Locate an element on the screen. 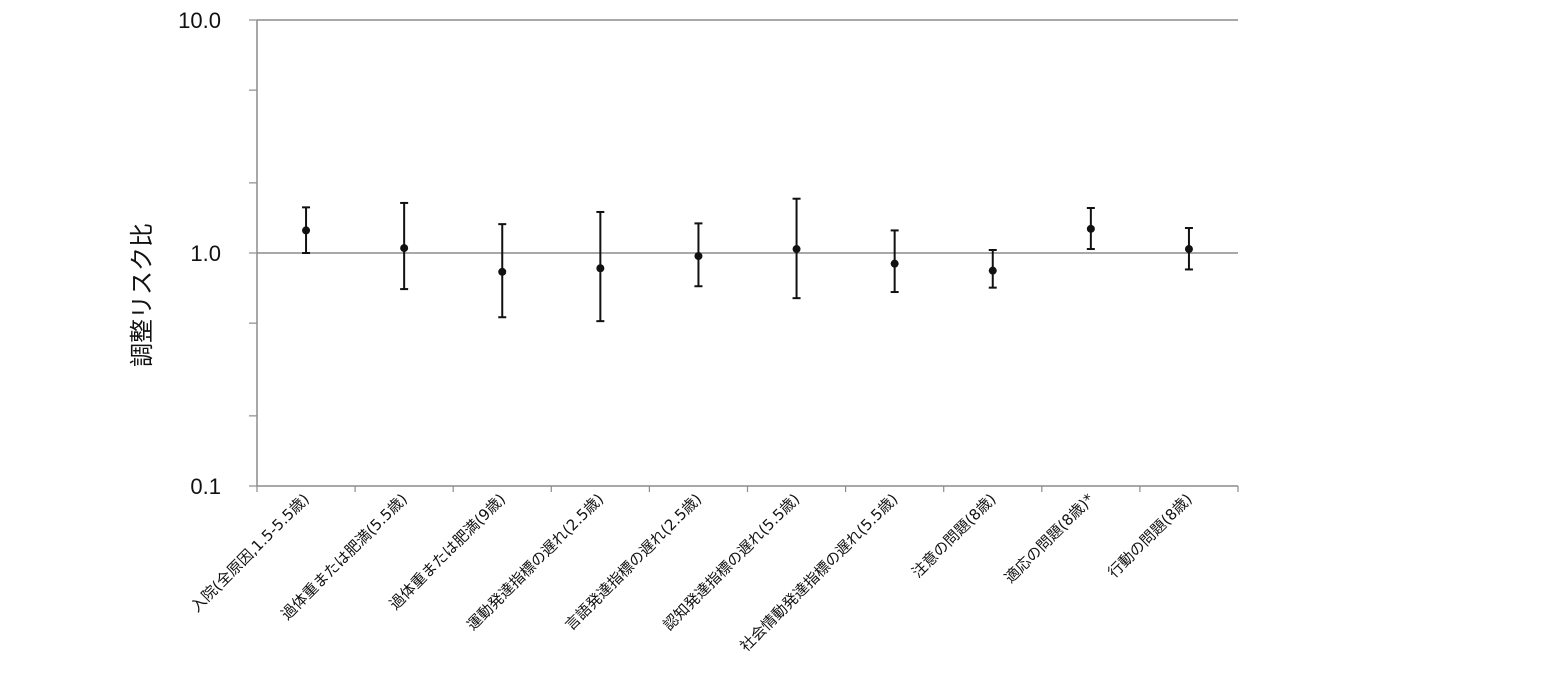 The height and width of the screenshot is (692, 1548). y-axis-title: 調整リスク比 is located at coordinates (142, 295).